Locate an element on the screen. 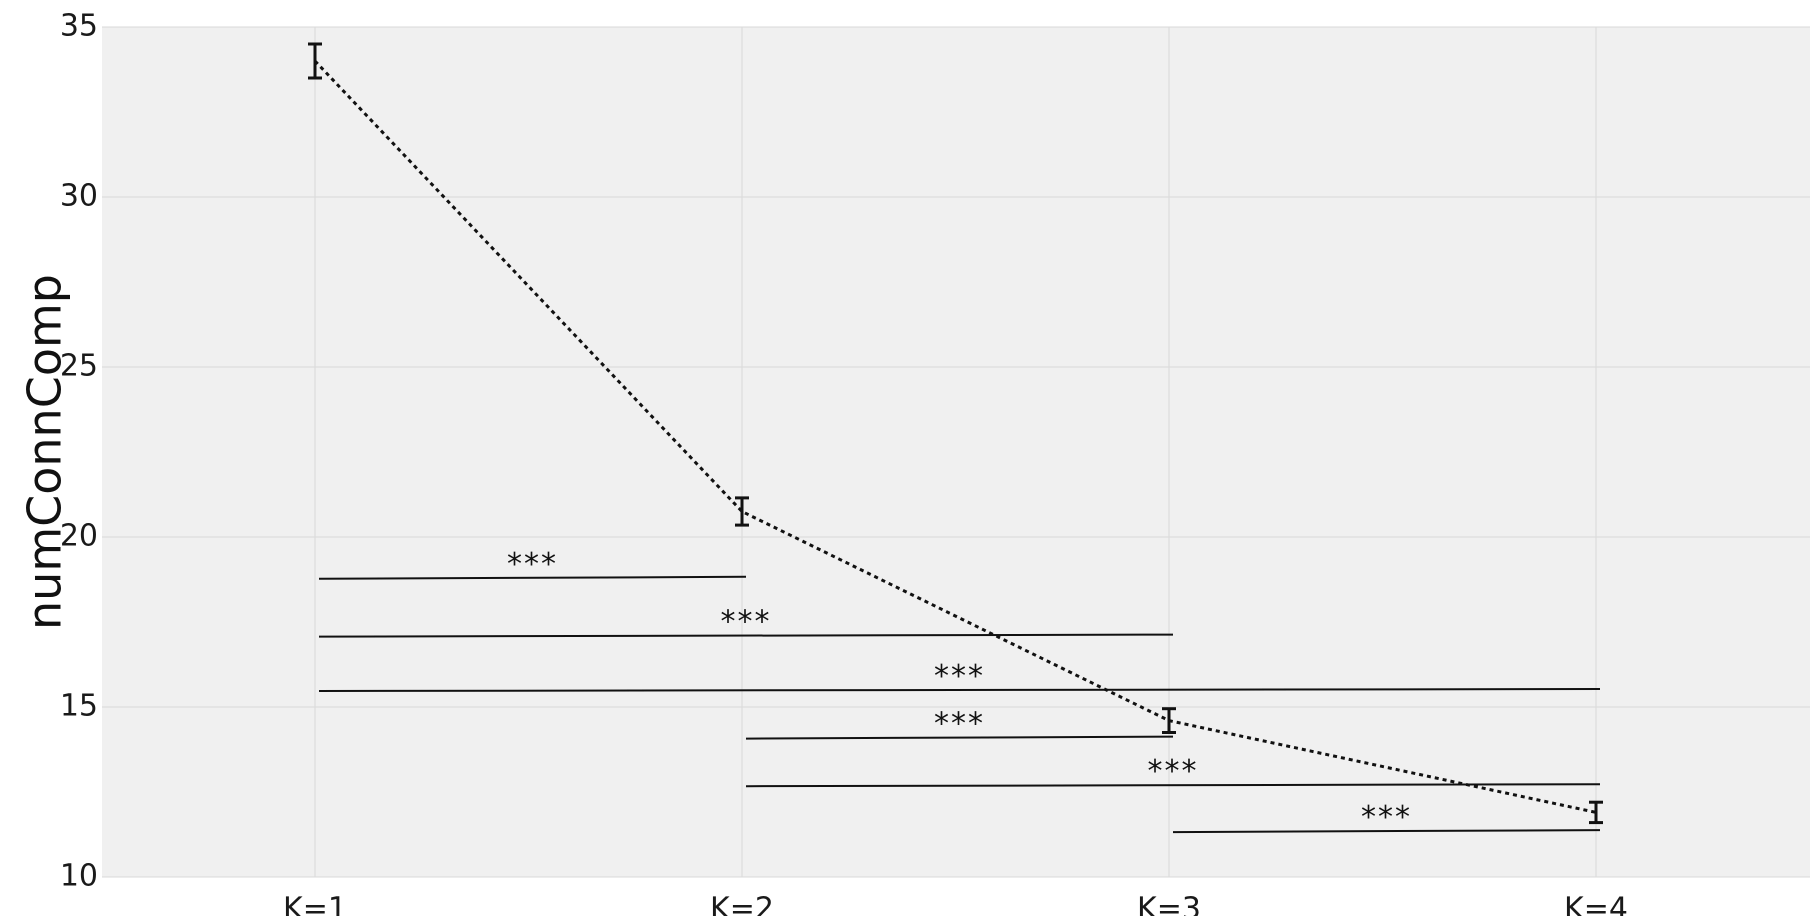 The width and height of the screenshot is (1818, 916). y-tick-label: 15 is located at coordinates (79, 706).